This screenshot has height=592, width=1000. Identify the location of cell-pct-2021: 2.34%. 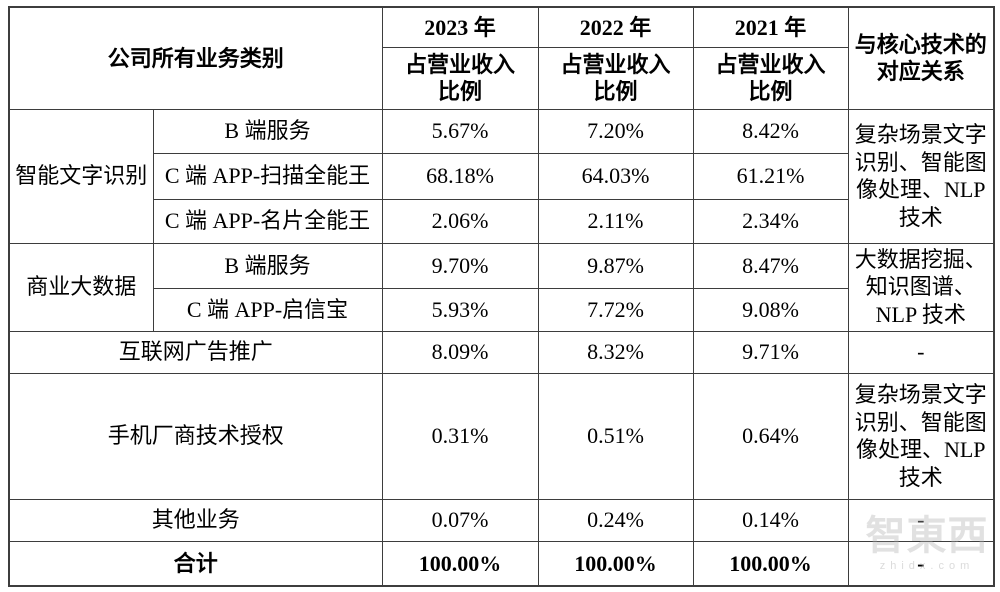
(770, 221).